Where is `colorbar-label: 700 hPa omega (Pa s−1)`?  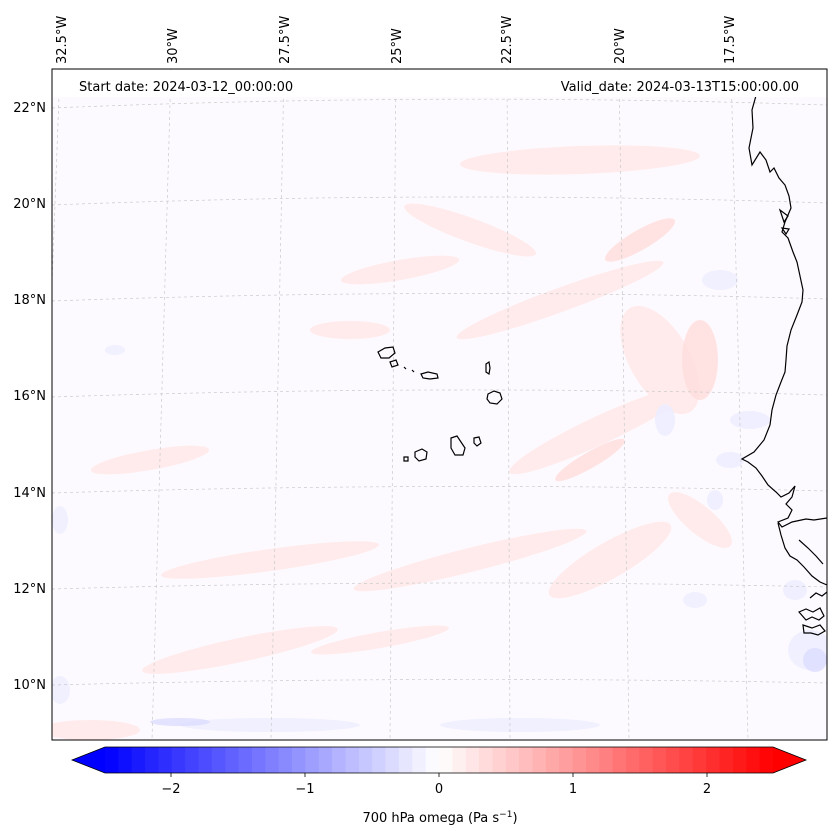 colorbar-label: 700 hPa omega (Pa s−1) is located at coordinates (439, 818).